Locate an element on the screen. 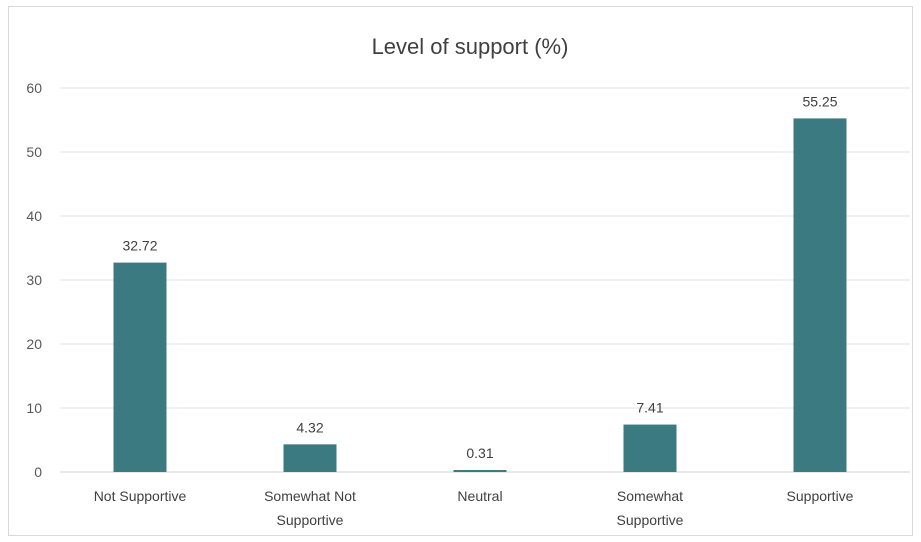 Image resolution: width=921 pixels, height=542 pixels. y-tick-label: 10 is located at coordinates (34, 408).